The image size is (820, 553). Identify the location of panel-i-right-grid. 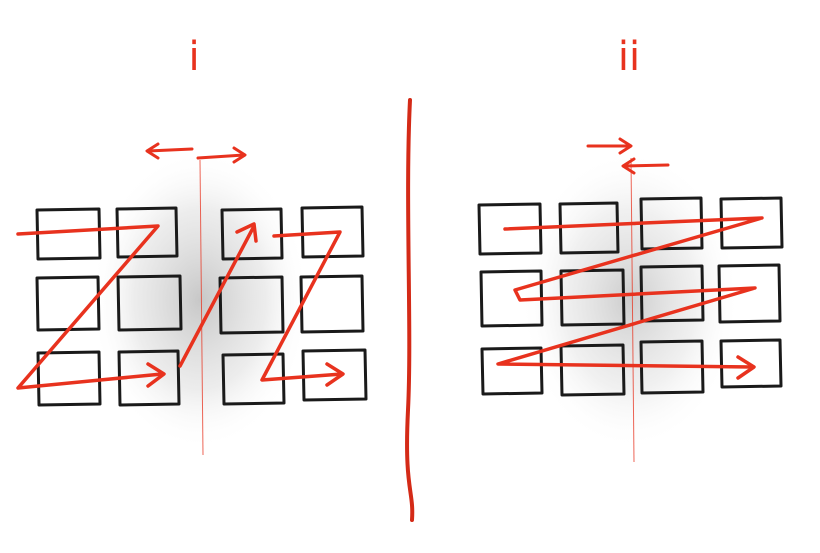
(293, 305).